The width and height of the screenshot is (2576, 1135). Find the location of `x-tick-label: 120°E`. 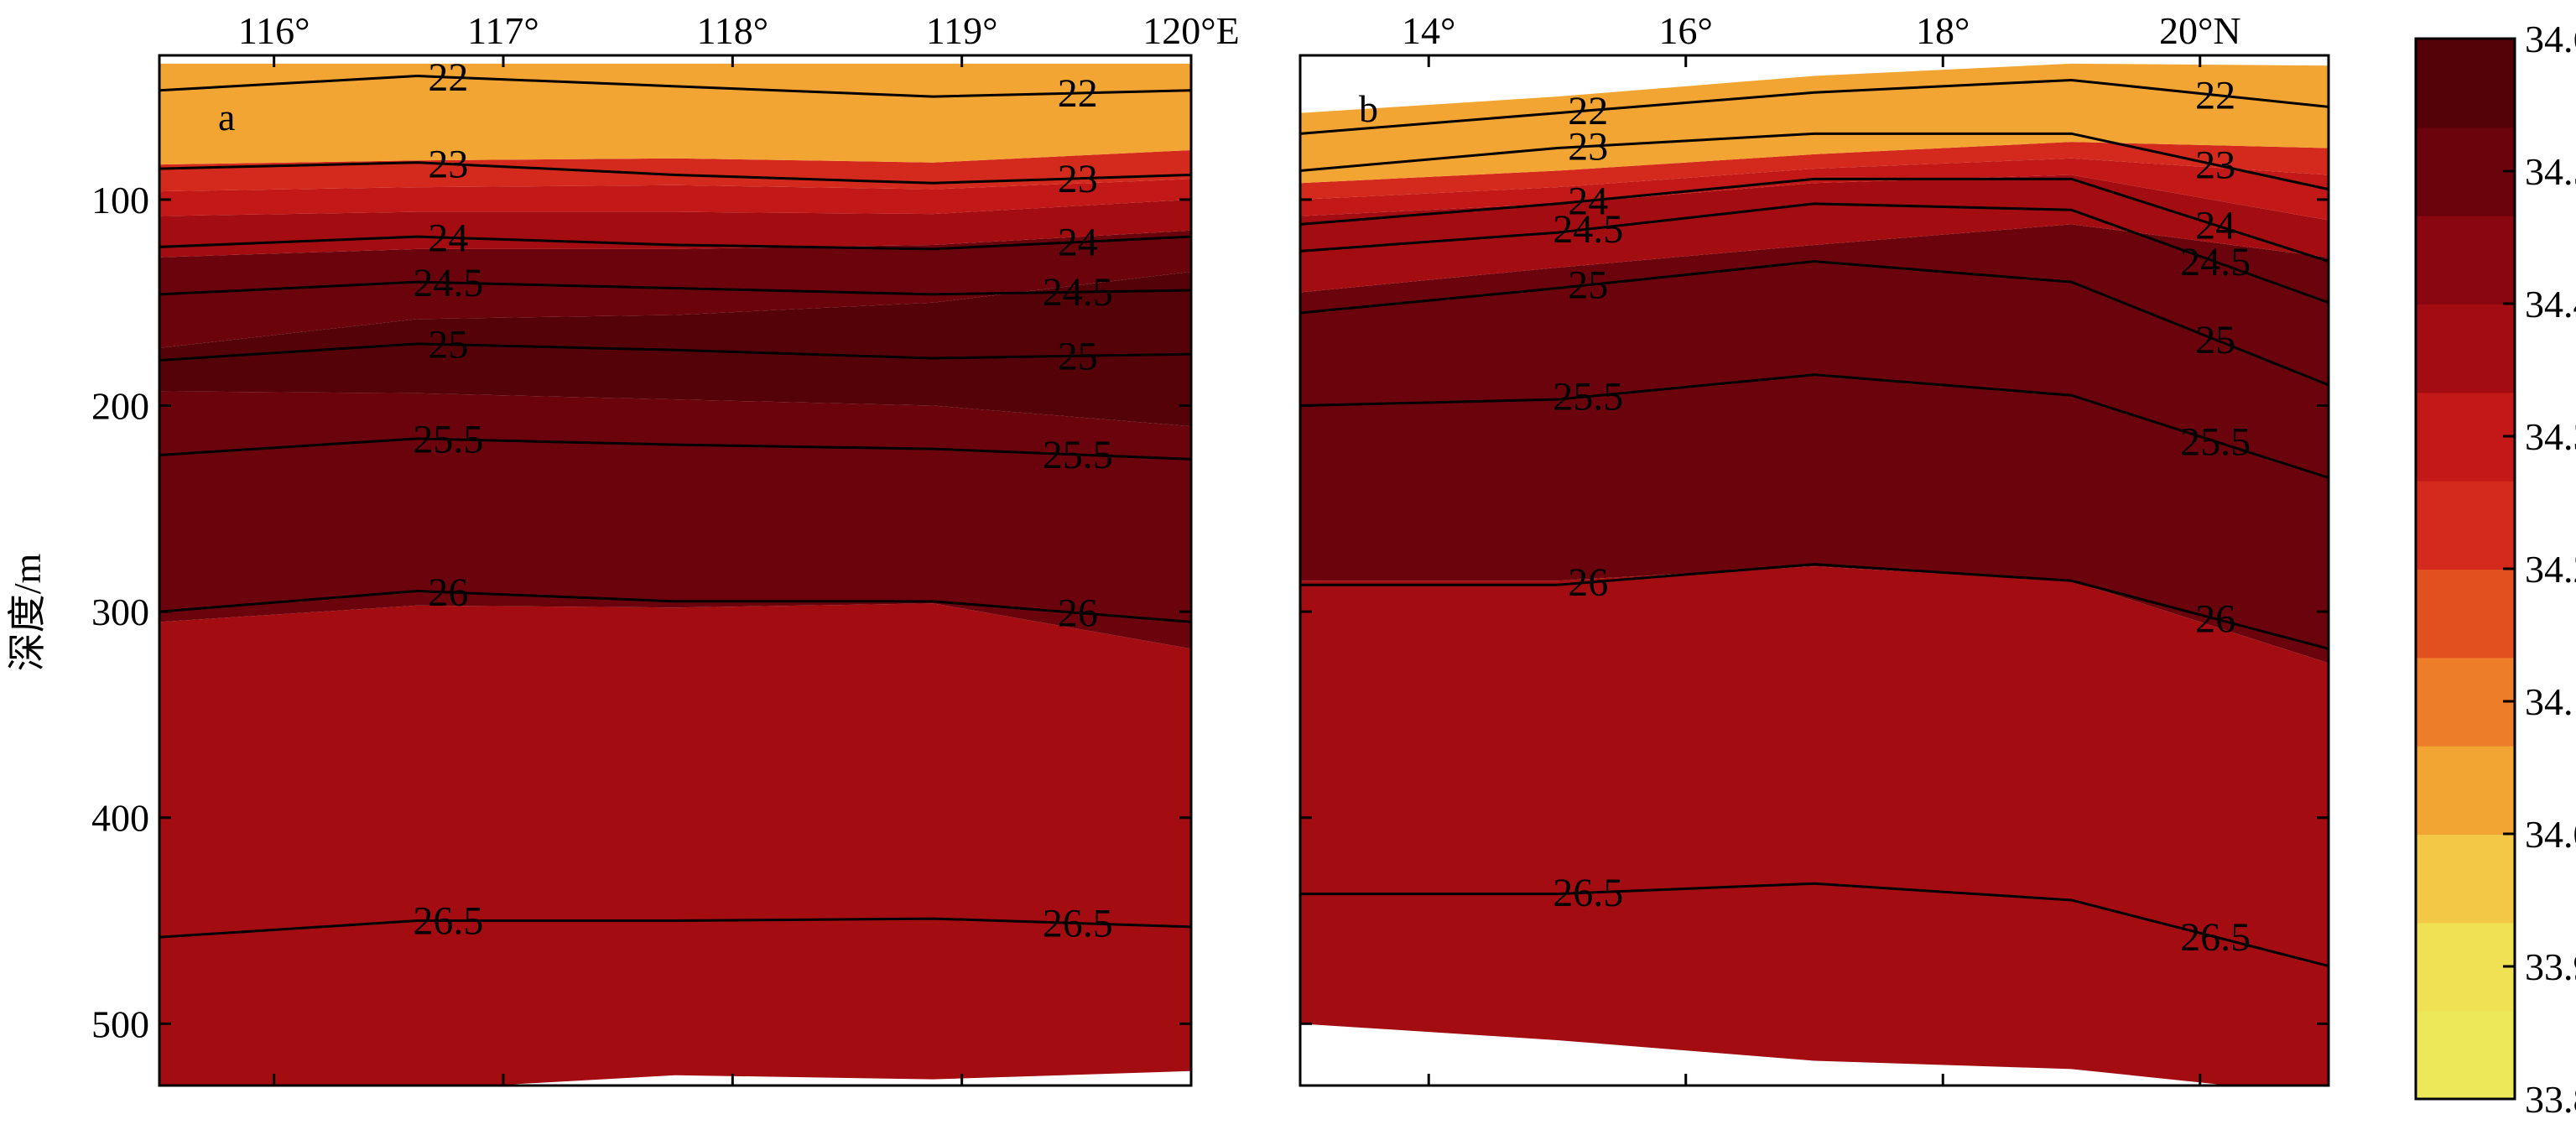

x-tick-label: 120°E is located at coordinates (1191, 30).